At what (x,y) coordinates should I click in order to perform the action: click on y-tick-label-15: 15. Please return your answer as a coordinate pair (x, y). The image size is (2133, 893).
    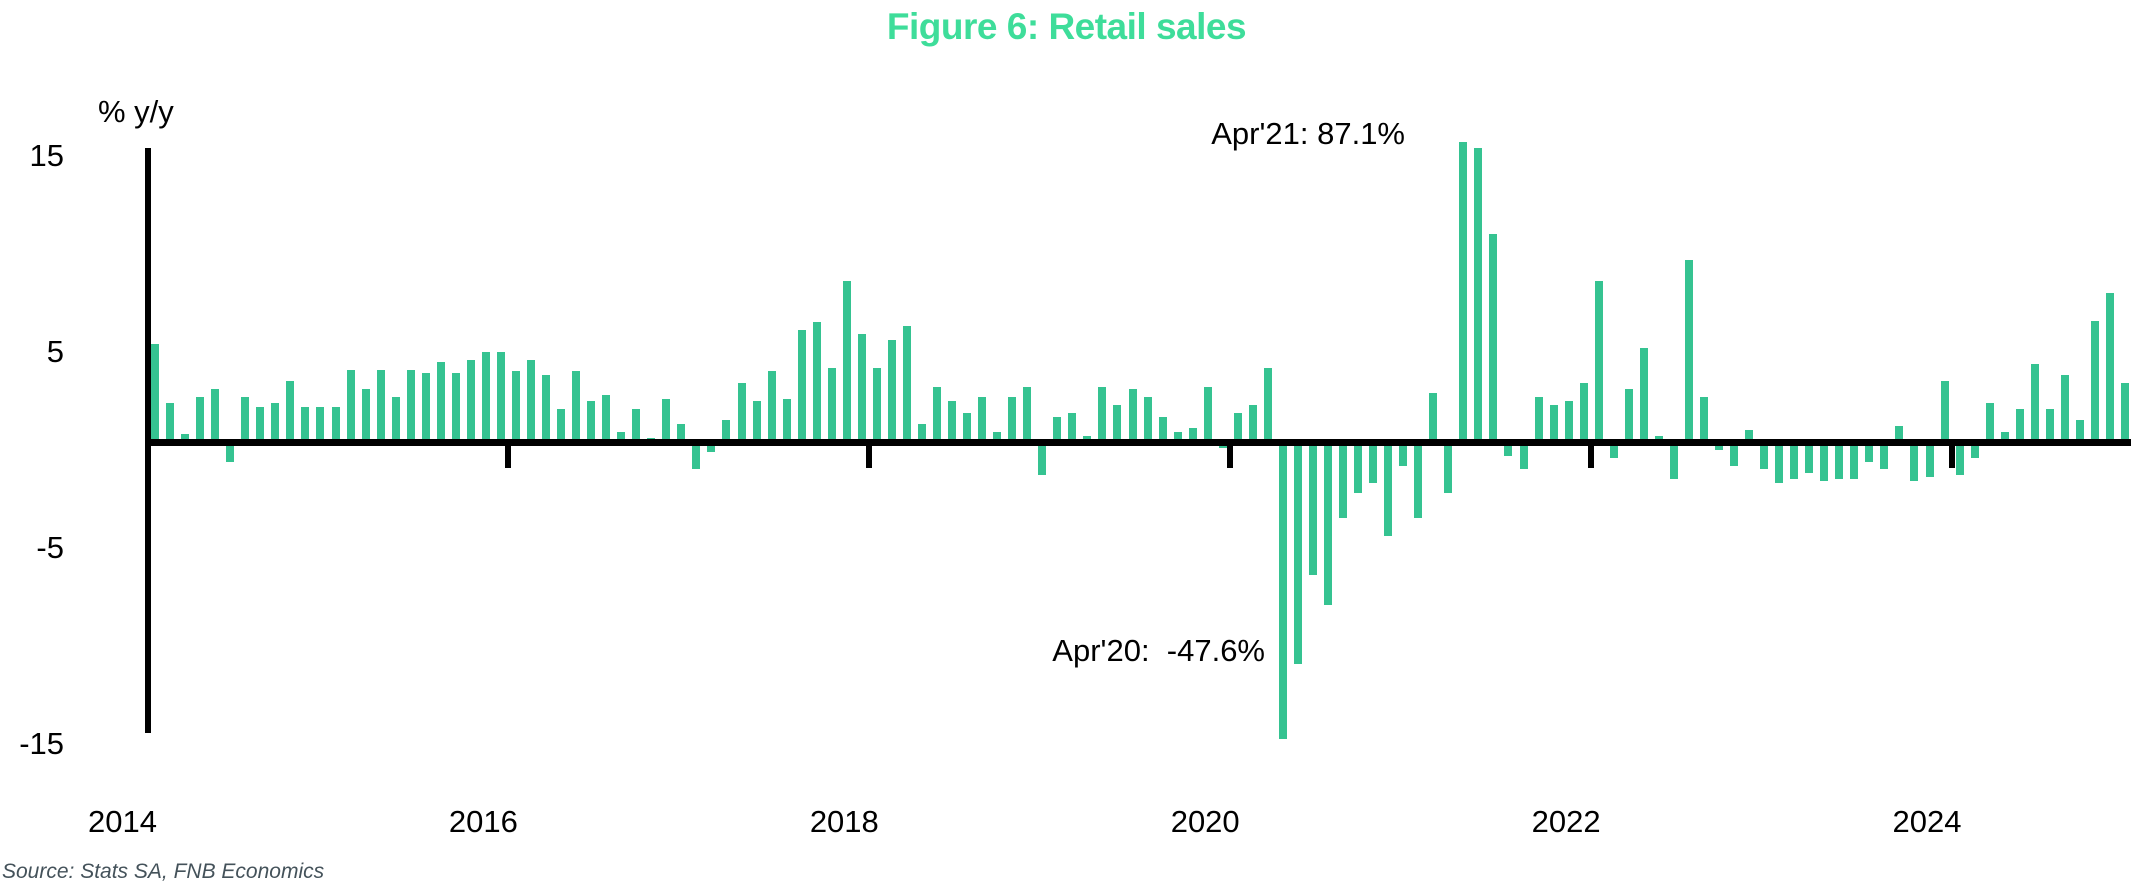
    Looking at the image, I should click on (46, 155).